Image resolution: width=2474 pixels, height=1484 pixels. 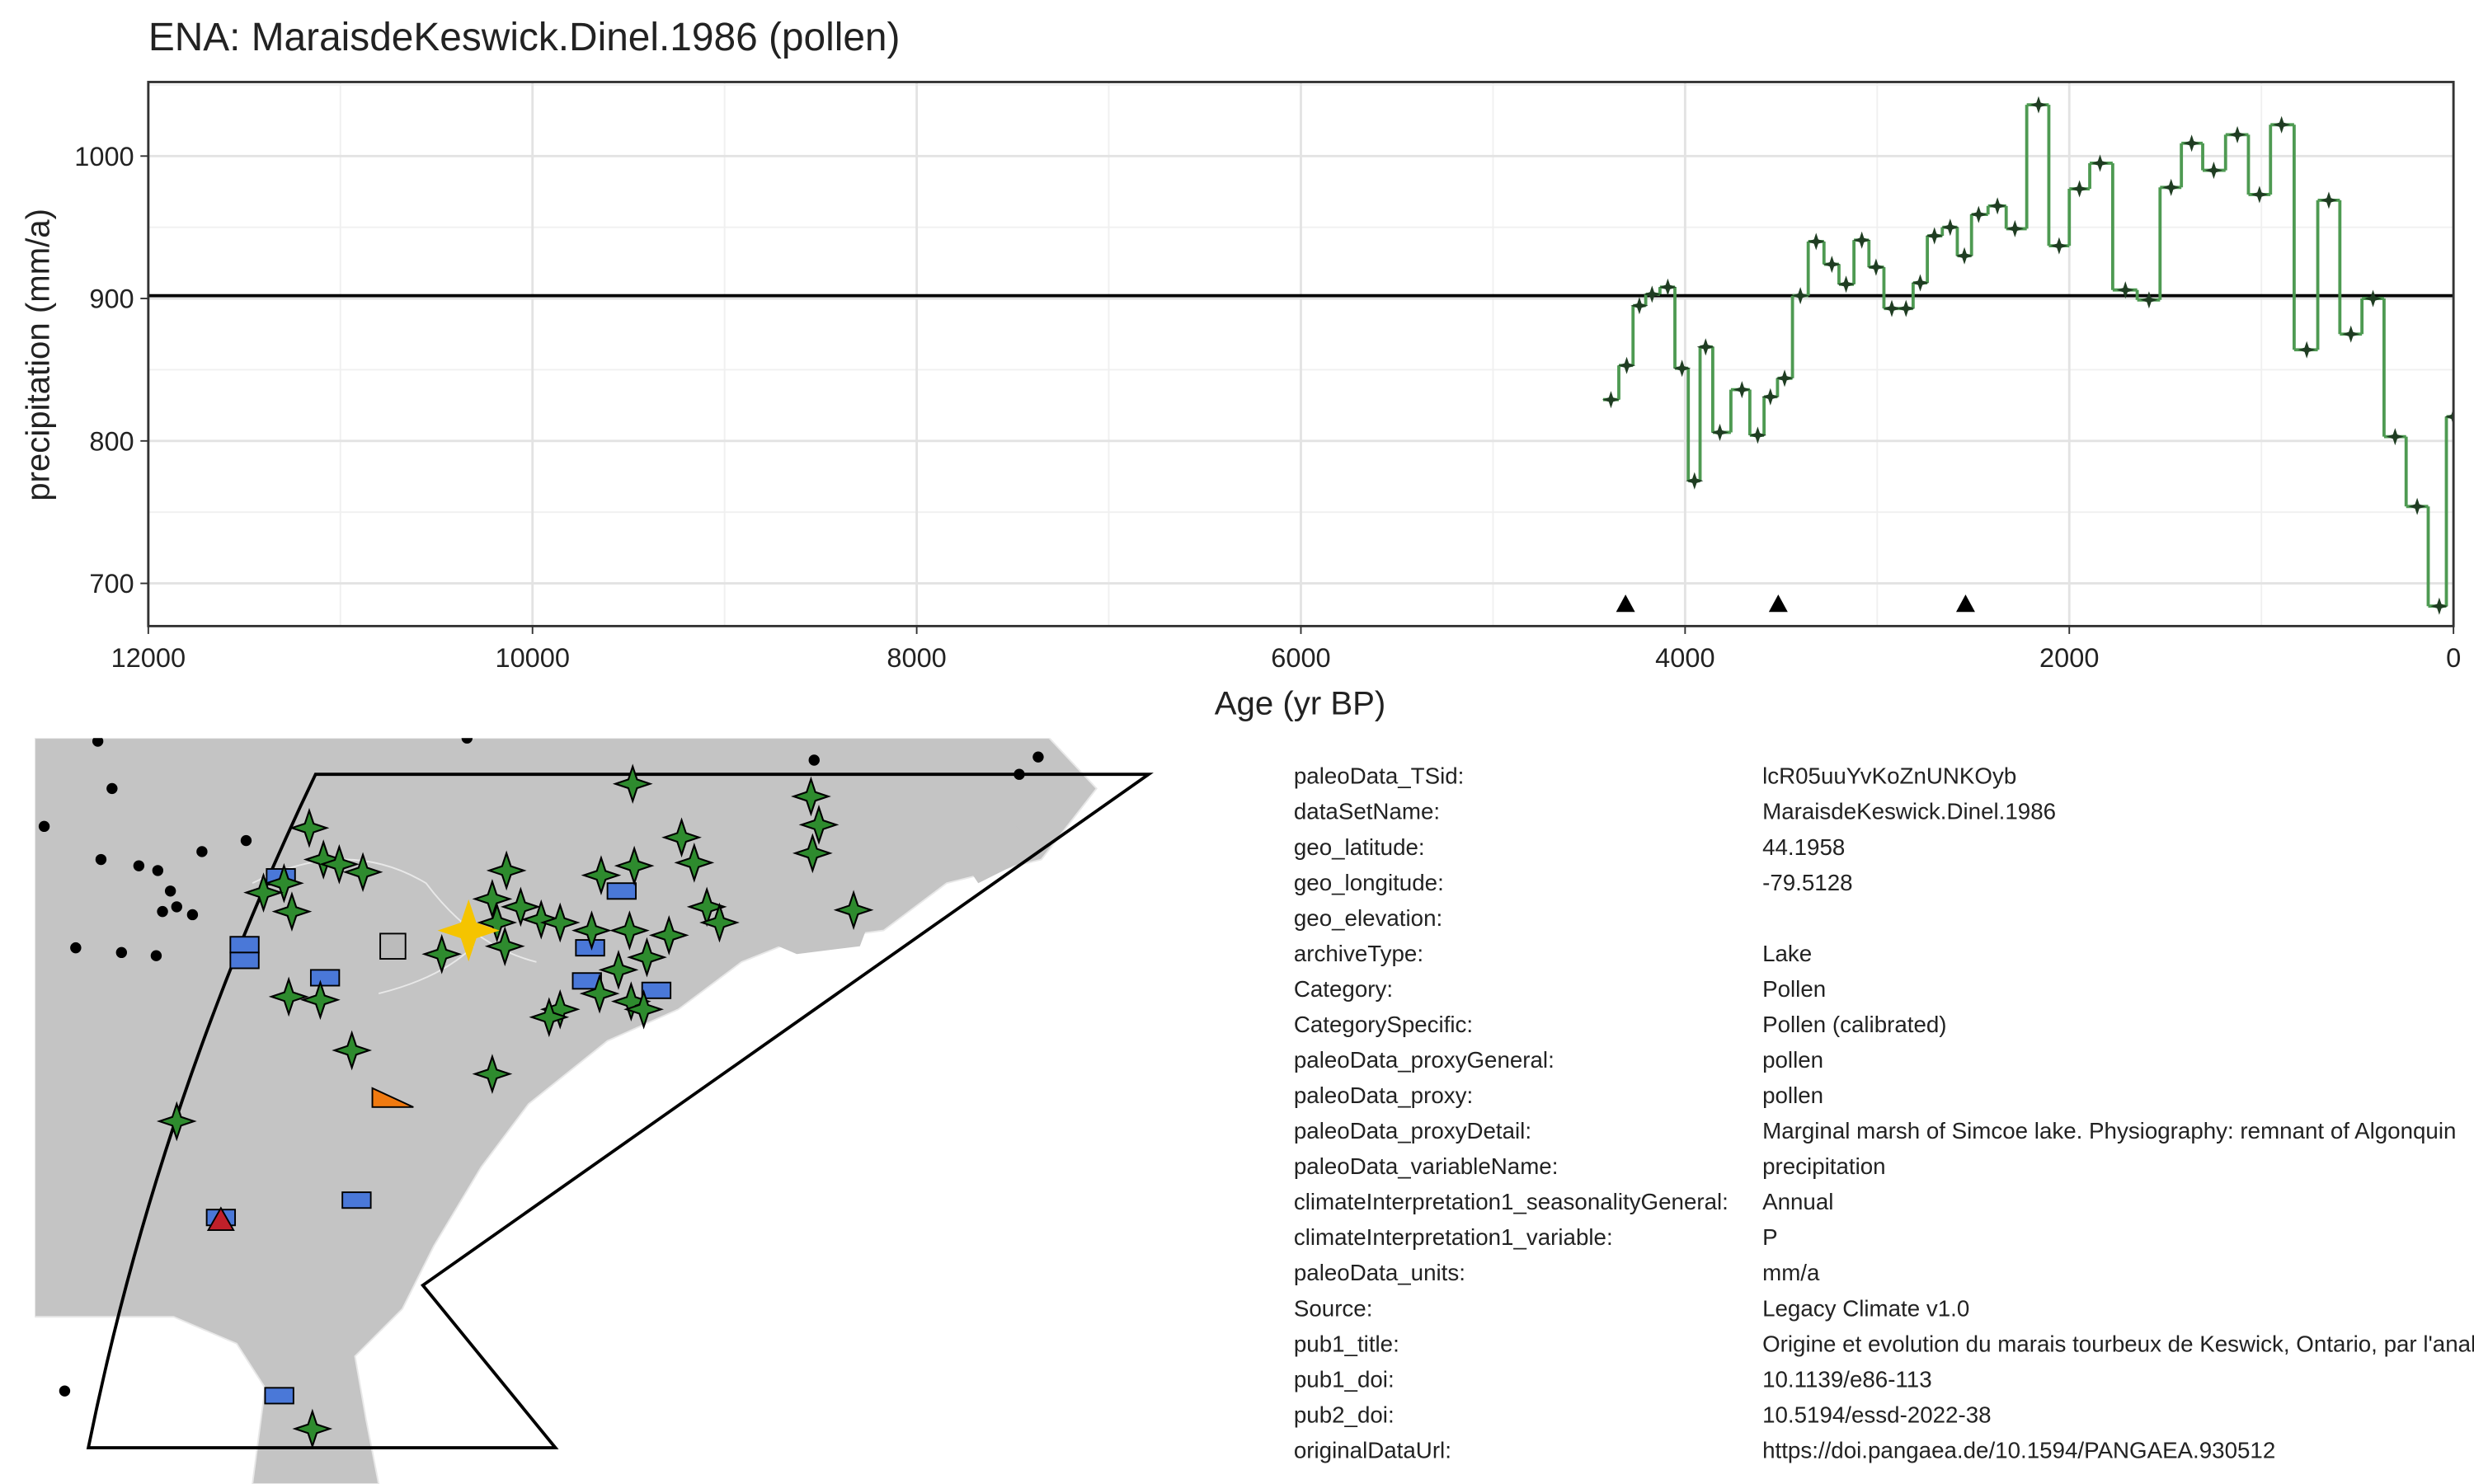 I want to click on y-tick-label: 700, so click(x=111, y=584).